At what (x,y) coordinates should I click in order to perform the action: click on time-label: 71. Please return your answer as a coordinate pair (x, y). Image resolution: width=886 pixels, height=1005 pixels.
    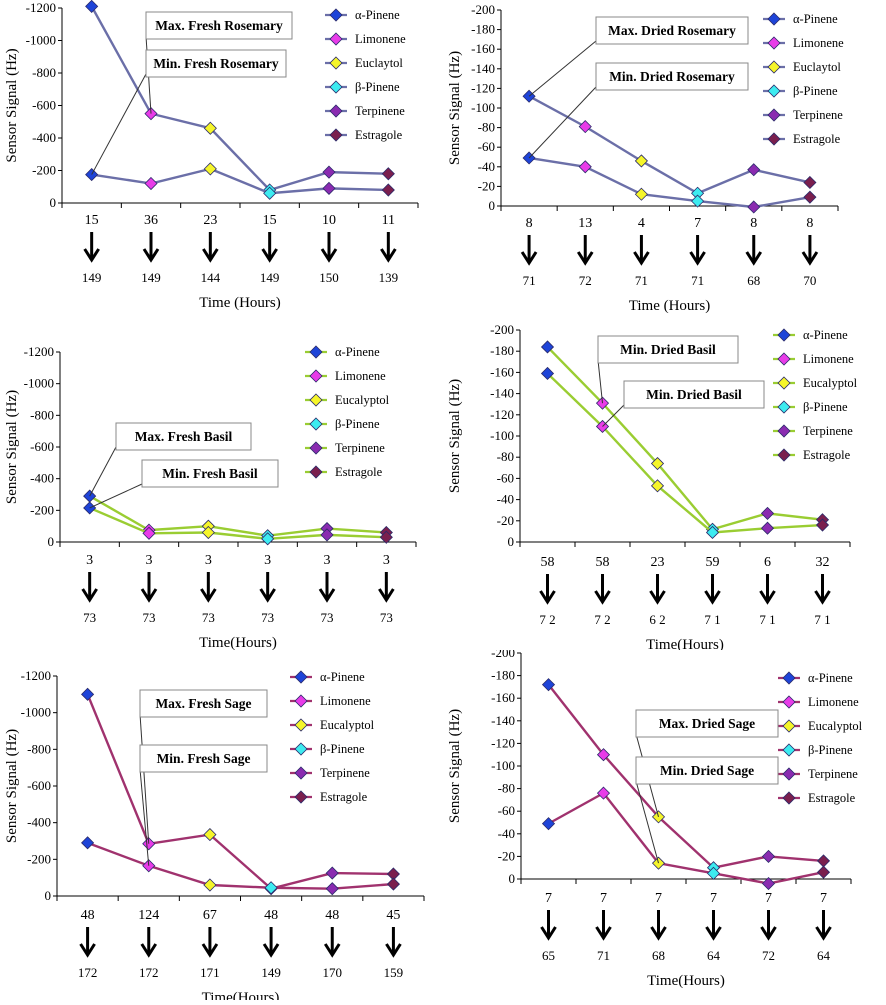
    Looking at the image, I should click on (529, 280).